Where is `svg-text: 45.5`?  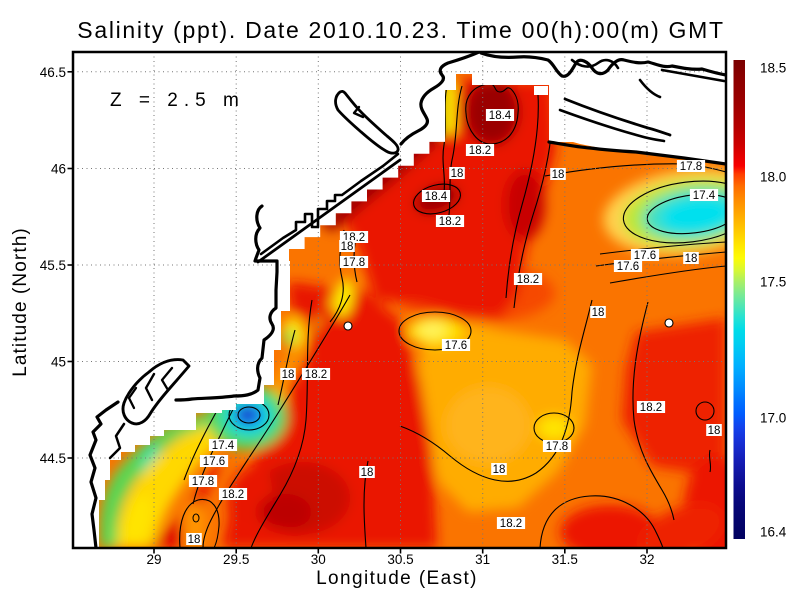 svg-text: 45.5 is located at coordinates (53, 265).